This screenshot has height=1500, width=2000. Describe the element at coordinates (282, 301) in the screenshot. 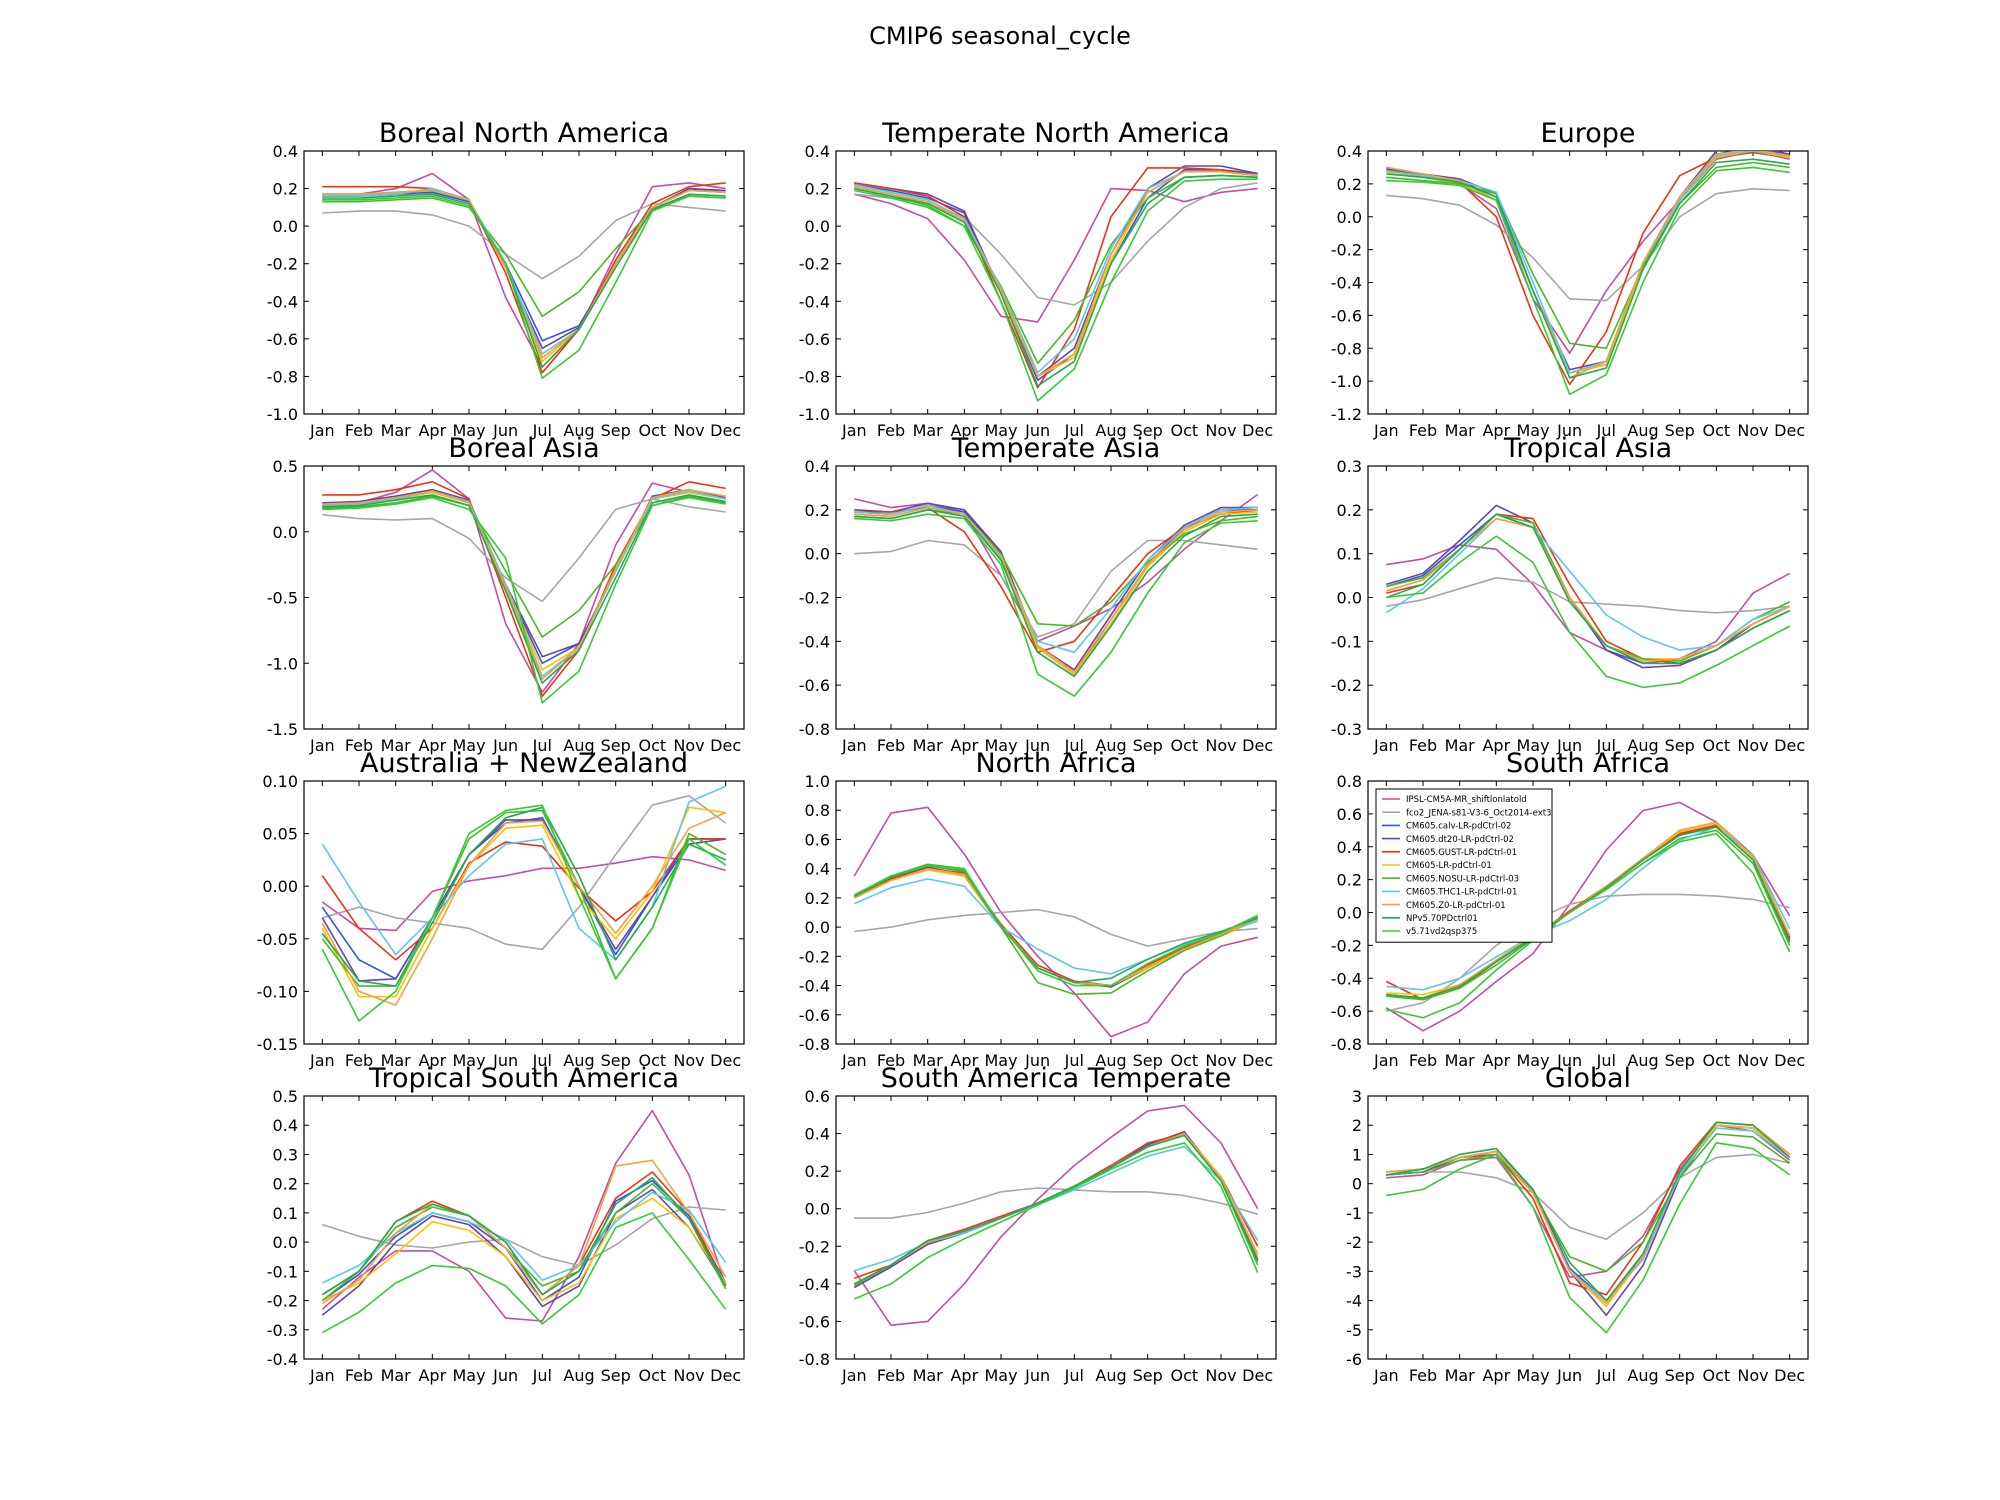

I see `y-tick-label: -0.4` at that location.